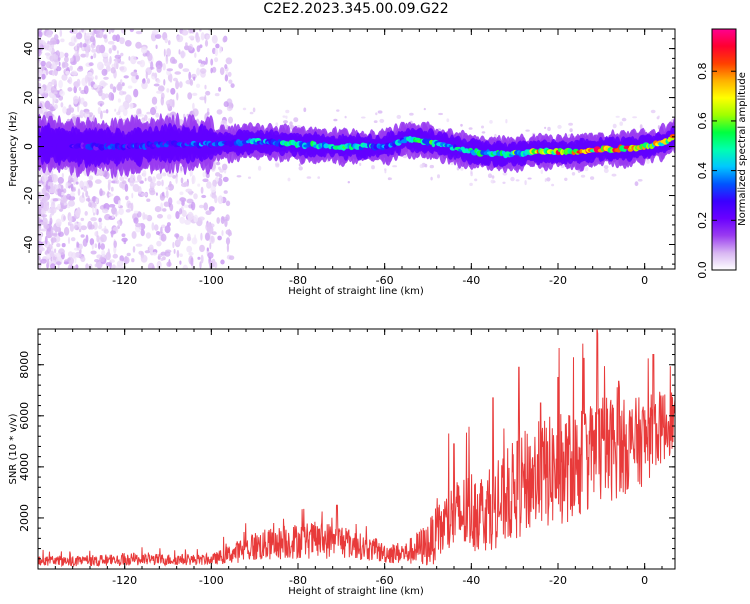 This screenshot has height=604, width=750. Describe the element at coordinates (298, 280) in the screenshot. I see `x-tick-label: -80` at that location.